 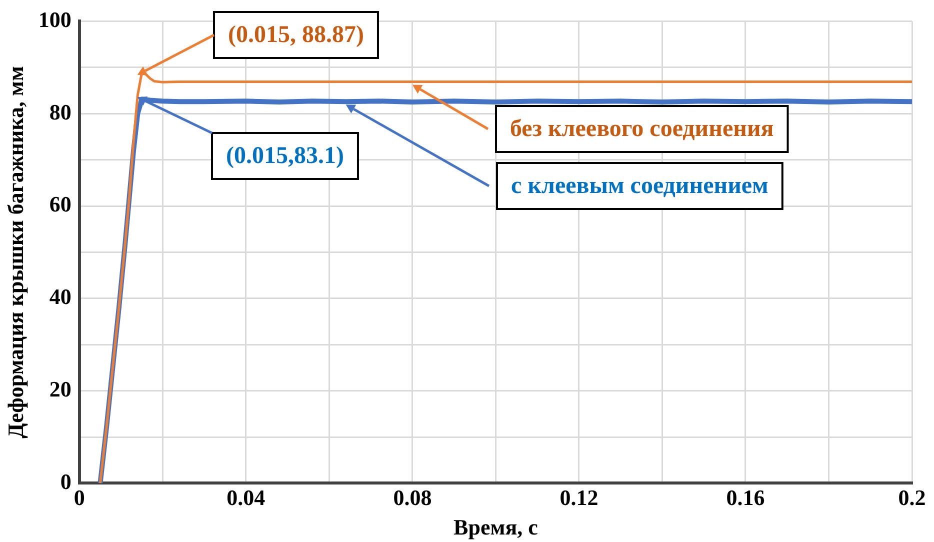 What do you see at coordinates (745, 497) in the screenshot?
I see `x-tick-label: 0.16` at bounding box center [745, 497].